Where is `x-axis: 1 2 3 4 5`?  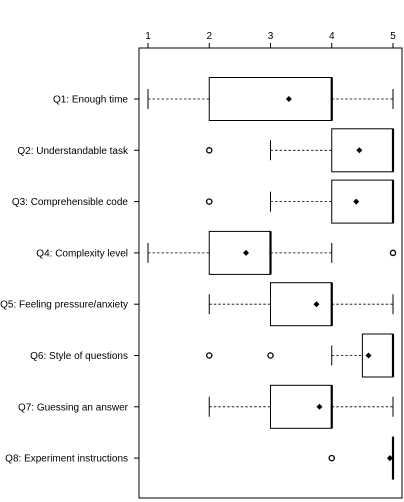 x-axis: 1 2 3 4 5 is located at coordinates (270, 39).